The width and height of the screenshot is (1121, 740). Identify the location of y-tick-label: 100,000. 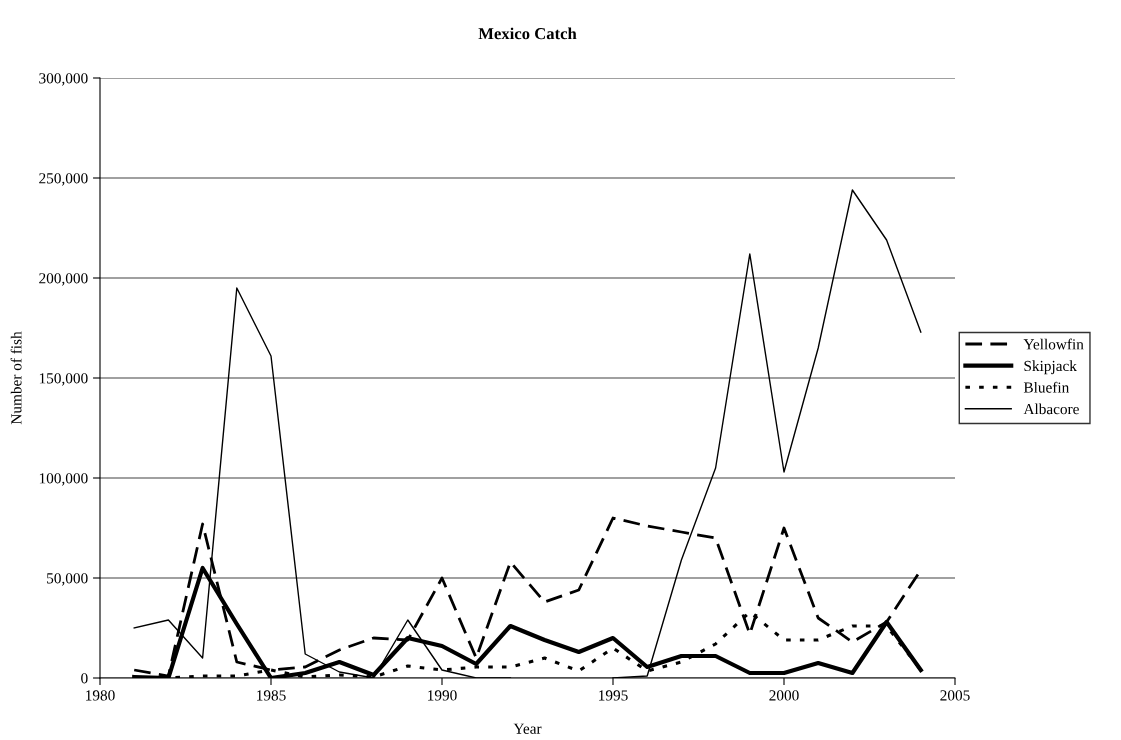
(63, 479).